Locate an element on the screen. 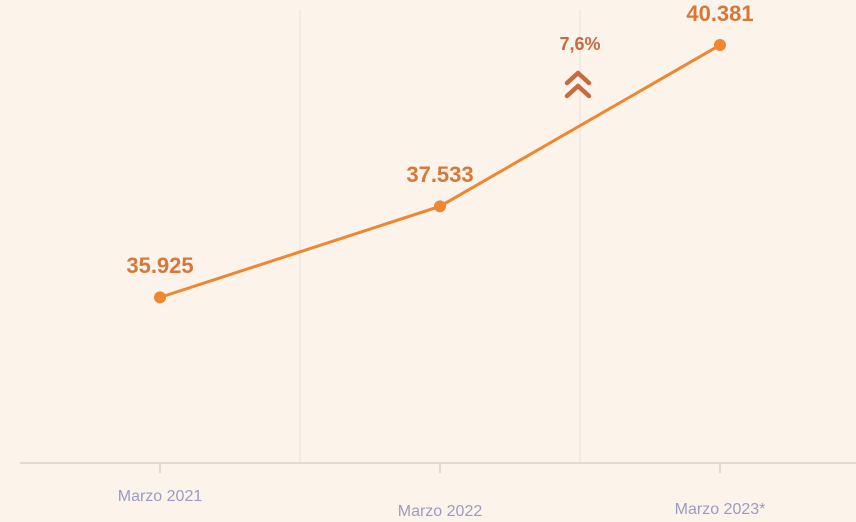 The image size is (856, 522). annotation: 7,6% is located at coordinates (579, 44).